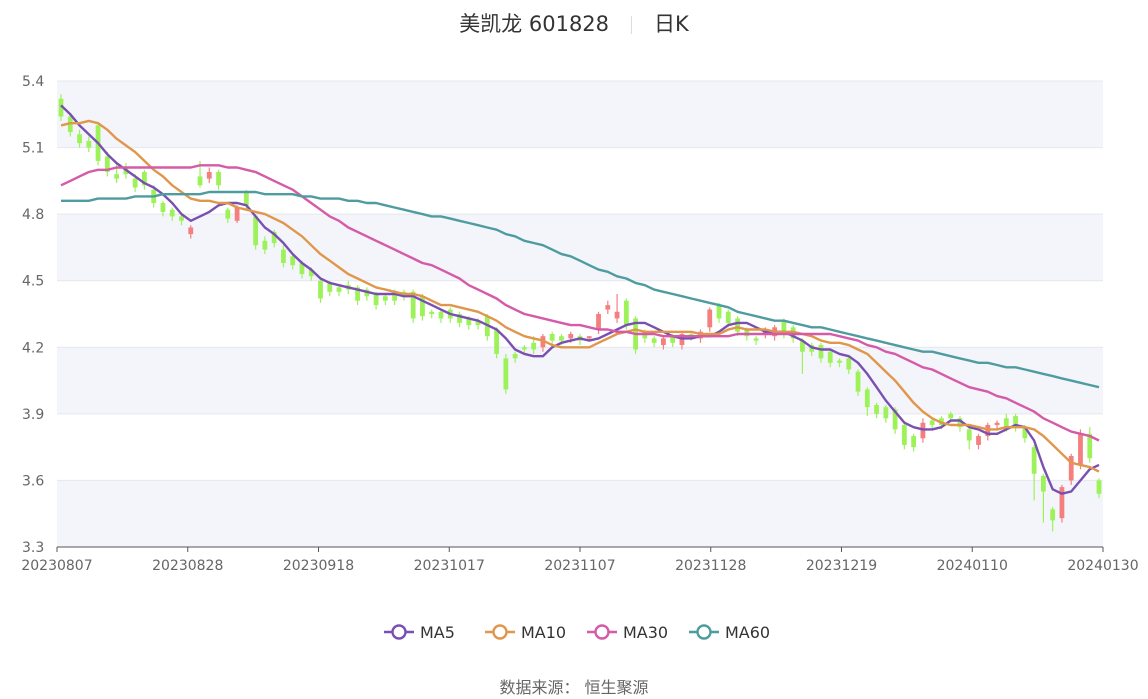 This screenshot has width=1148, height=699. What do you see at coordinates (33, 82) in the screenshot?
I see `y-tick-label: 5.4` at bounding box center [33, 82].